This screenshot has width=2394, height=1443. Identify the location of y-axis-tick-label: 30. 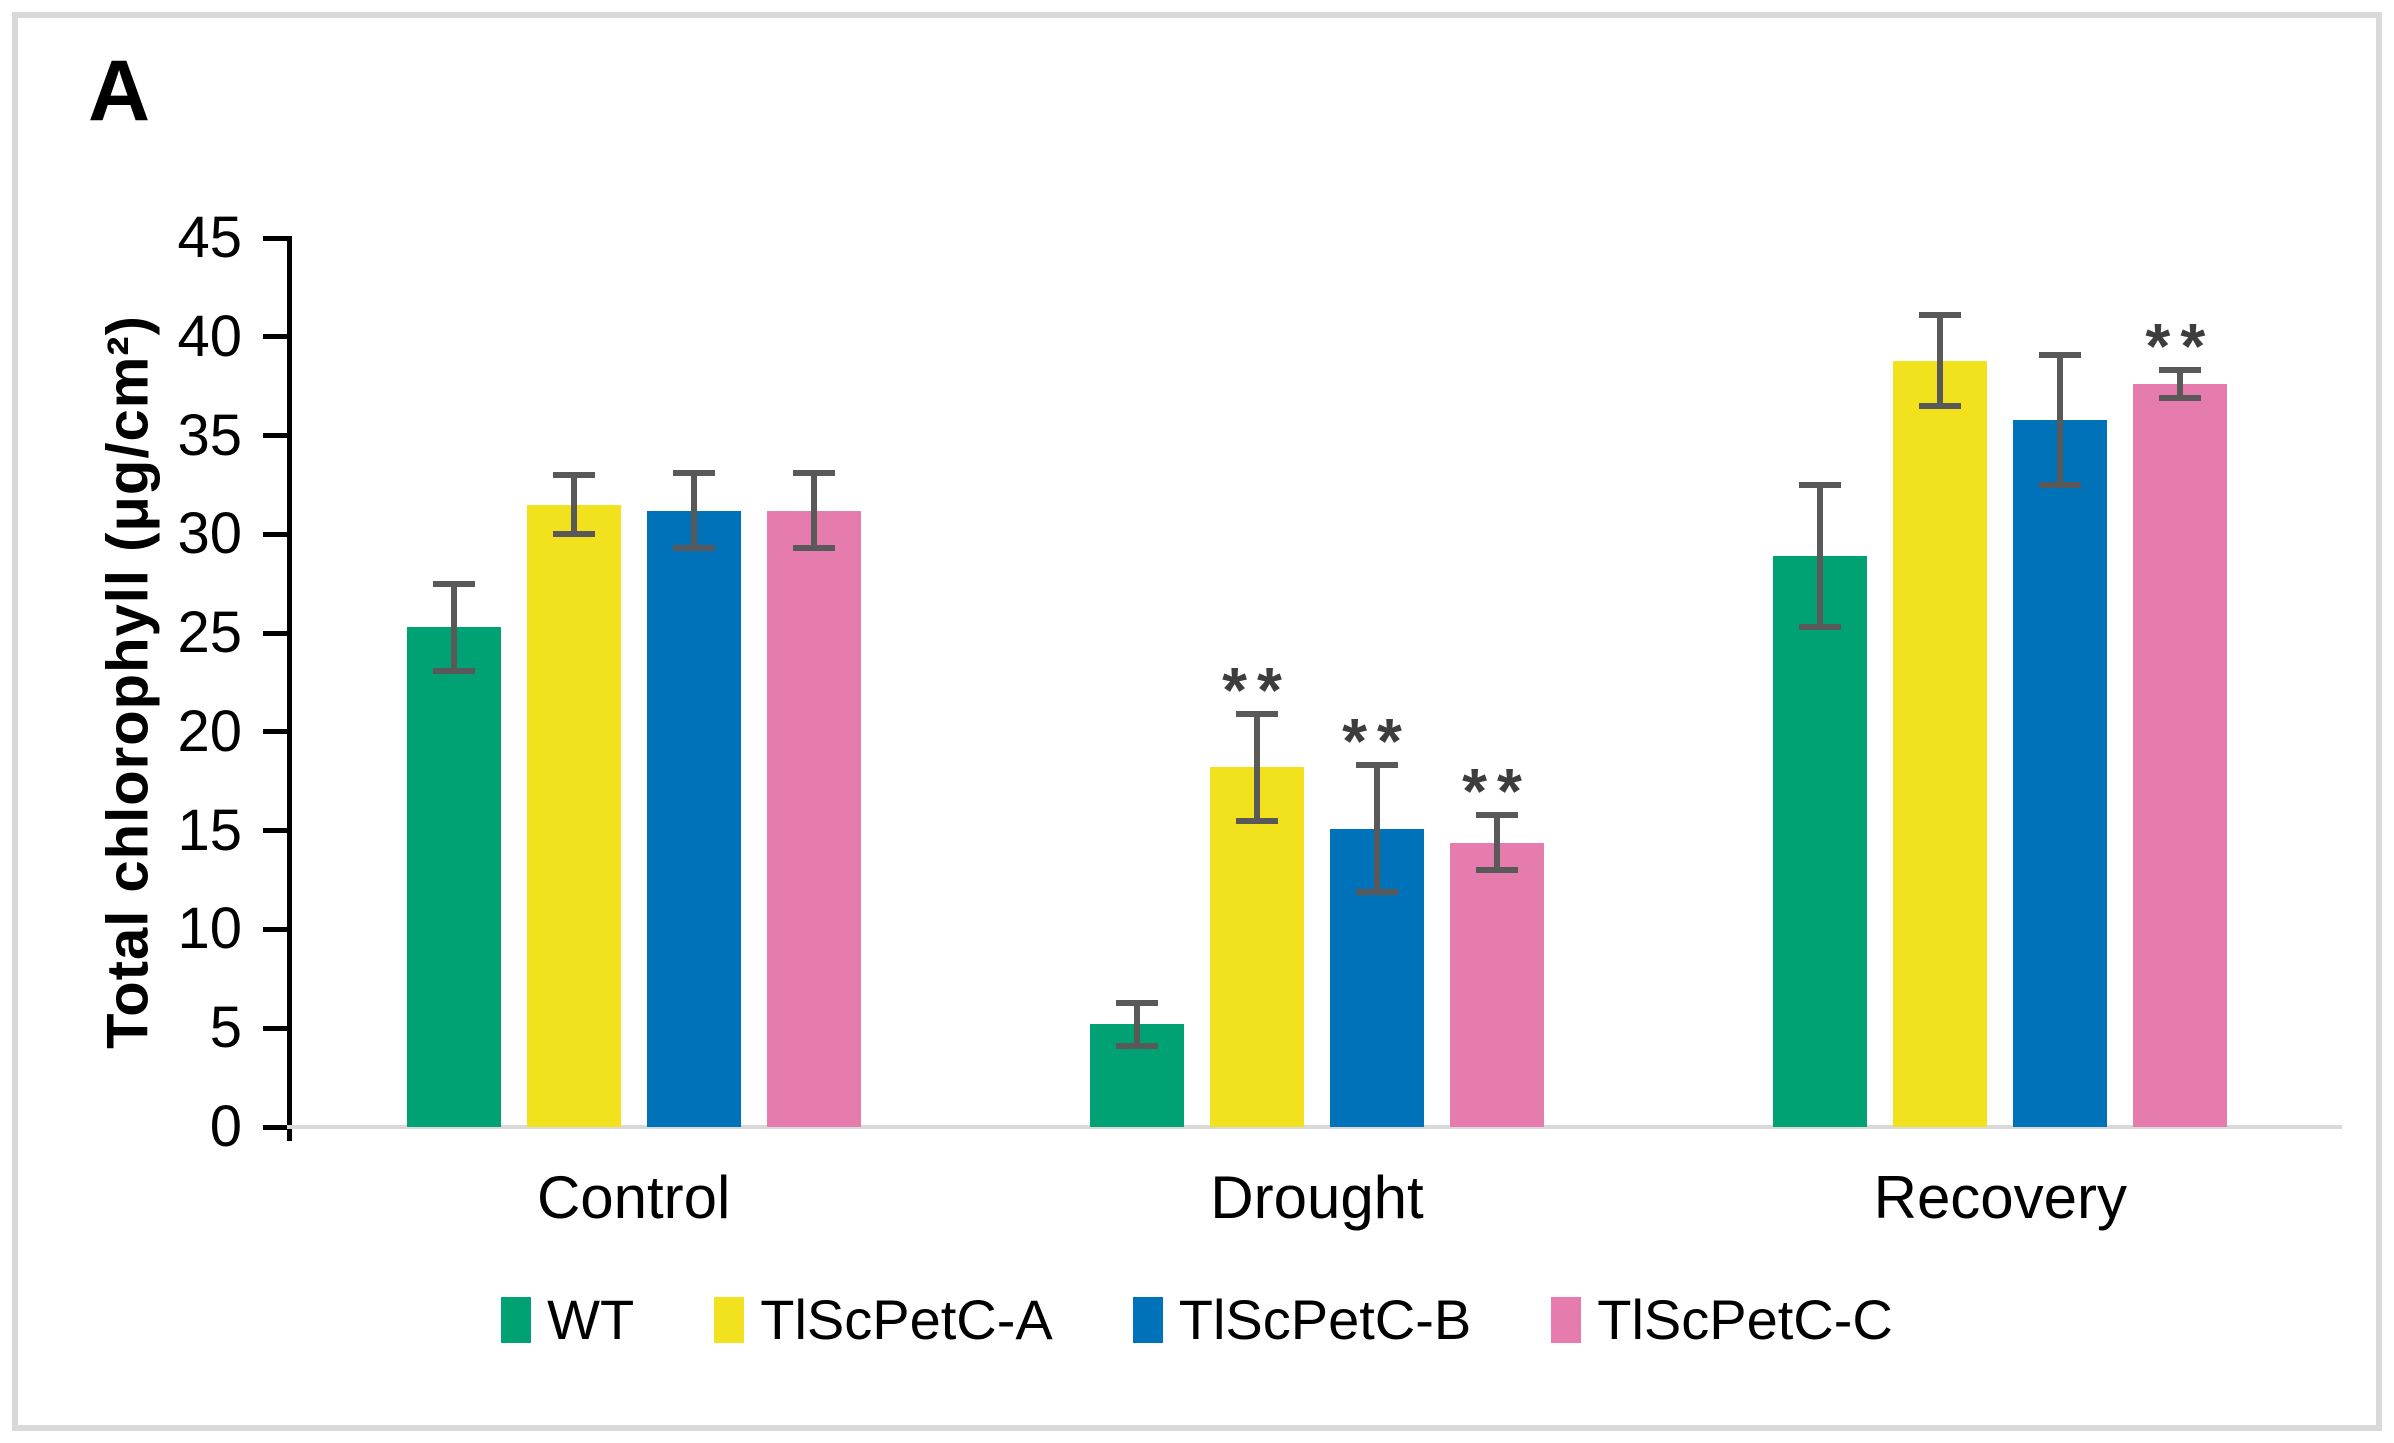
(209, 534).